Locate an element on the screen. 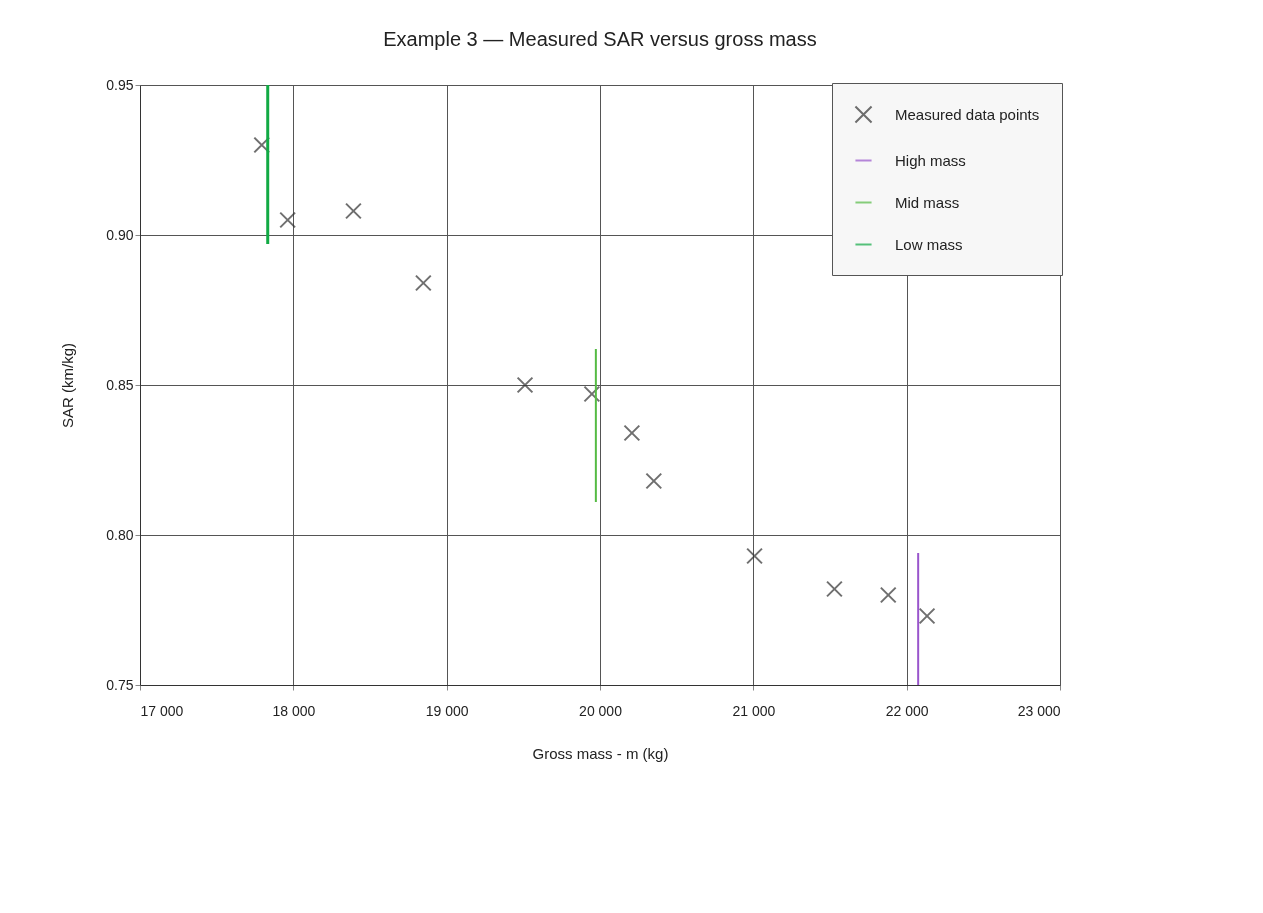 This screenshot has height=913, width=1263. y-tick-label: 0.85 is located at coordinates (120, 384).